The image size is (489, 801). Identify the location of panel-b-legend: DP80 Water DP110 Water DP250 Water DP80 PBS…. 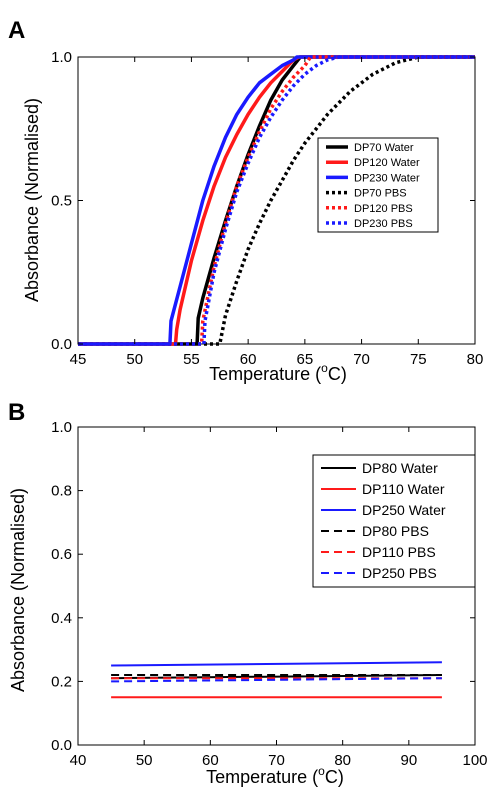
(394, 521).